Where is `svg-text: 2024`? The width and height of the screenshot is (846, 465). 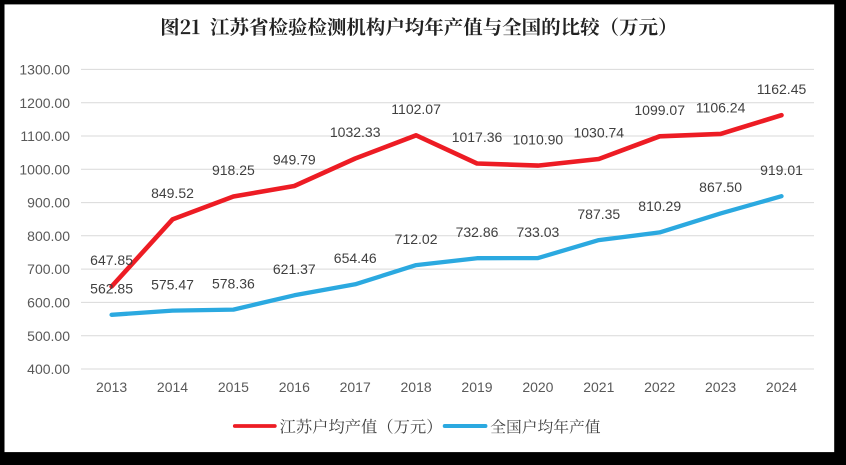 svg-text: 2024 is located at coordinates (781, 387).